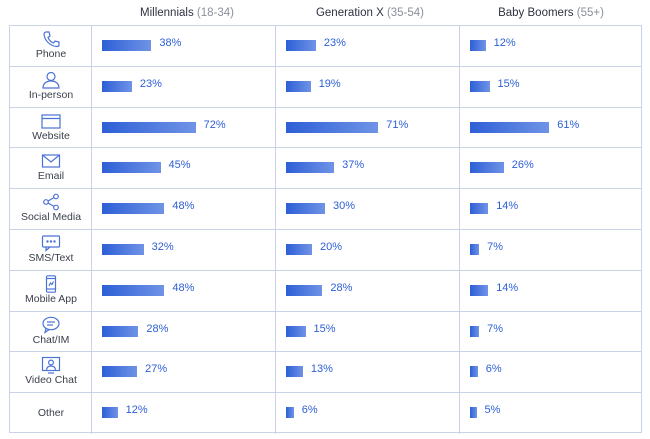  I want to click on speech-bubble-icon, so click(51, 325).